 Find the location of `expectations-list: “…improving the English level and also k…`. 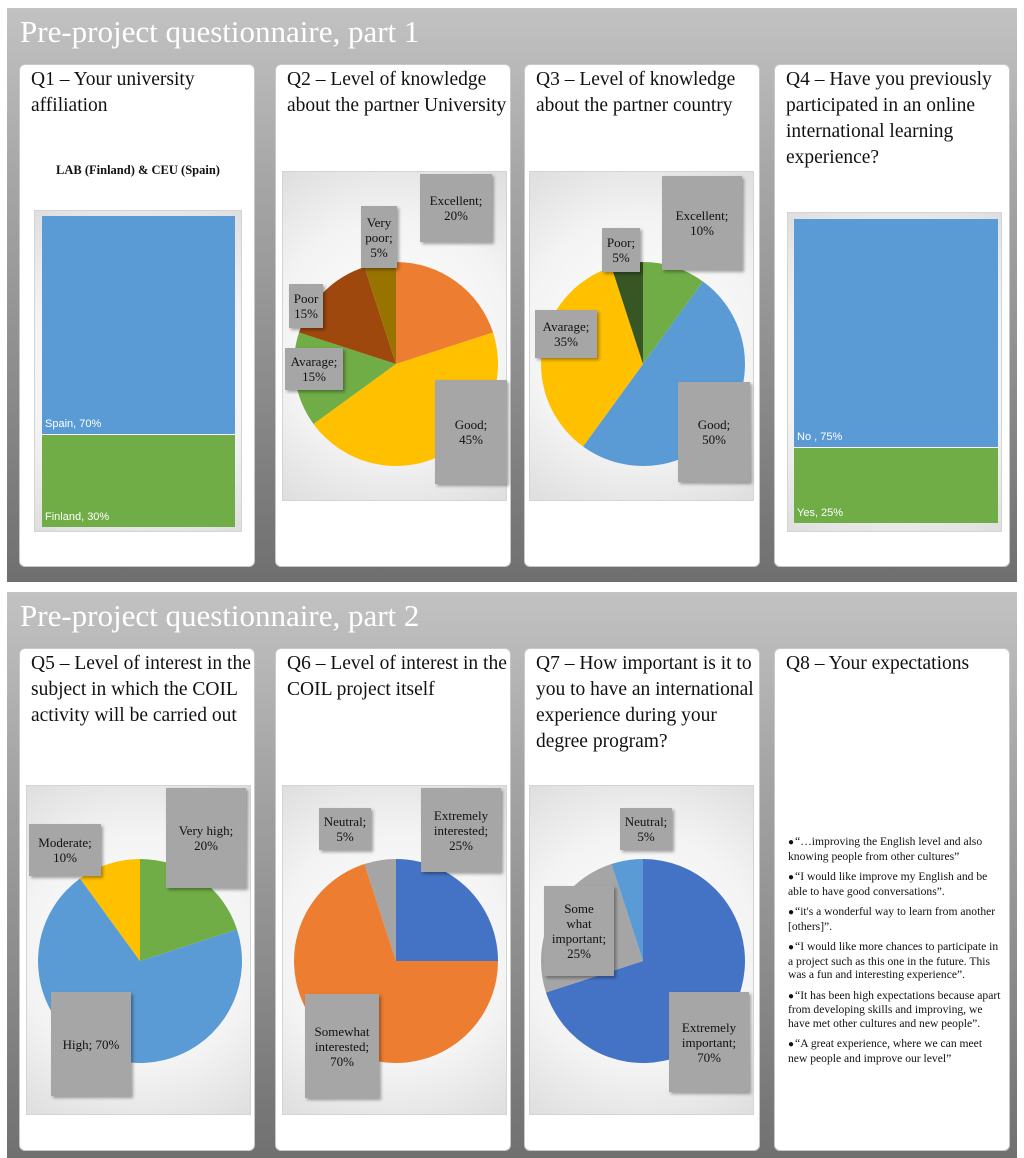

expectations-list: “…improving the English level and also k… is located at coordinates (896, 953).